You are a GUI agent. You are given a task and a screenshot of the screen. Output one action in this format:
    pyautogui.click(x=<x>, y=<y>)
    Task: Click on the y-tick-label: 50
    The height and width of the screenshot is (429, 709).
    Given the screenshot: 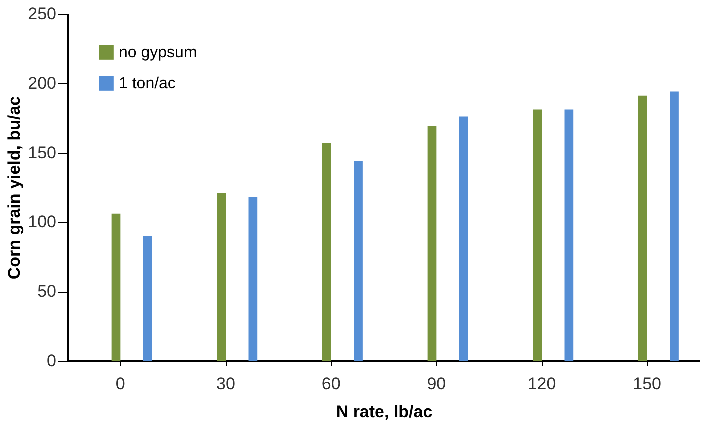 What is the action you would take?
    pyautogui.click(x=47, y=292)
    